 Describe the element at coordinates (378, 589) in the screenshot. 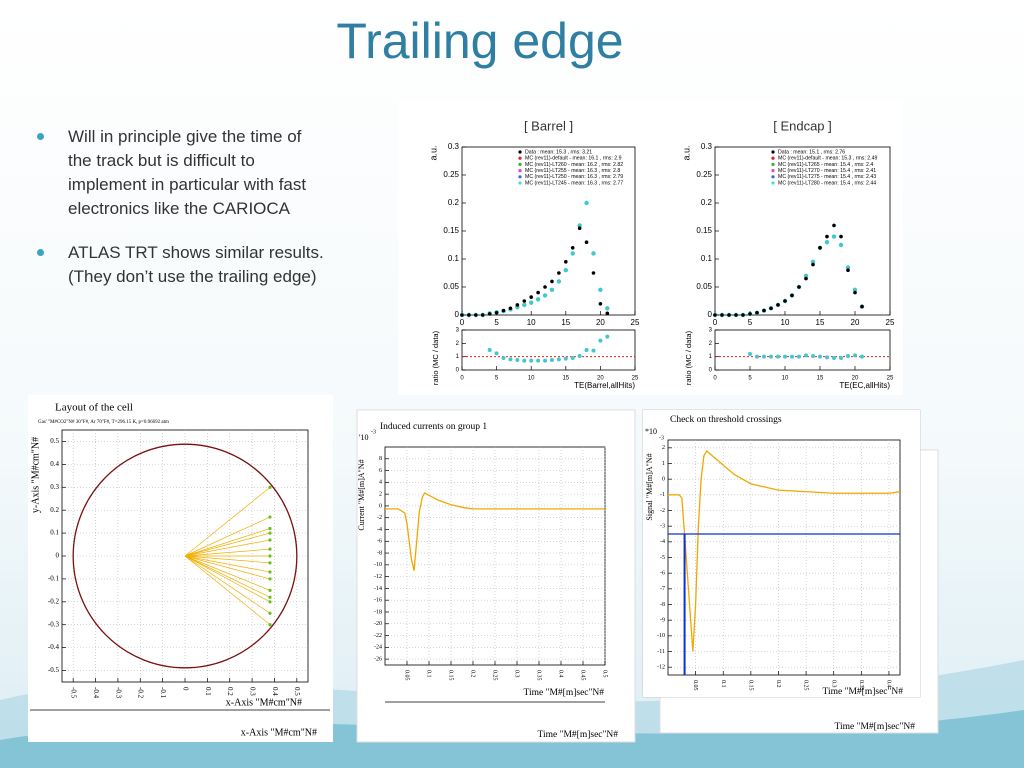

I see `y-tick-label: -14` at that location.